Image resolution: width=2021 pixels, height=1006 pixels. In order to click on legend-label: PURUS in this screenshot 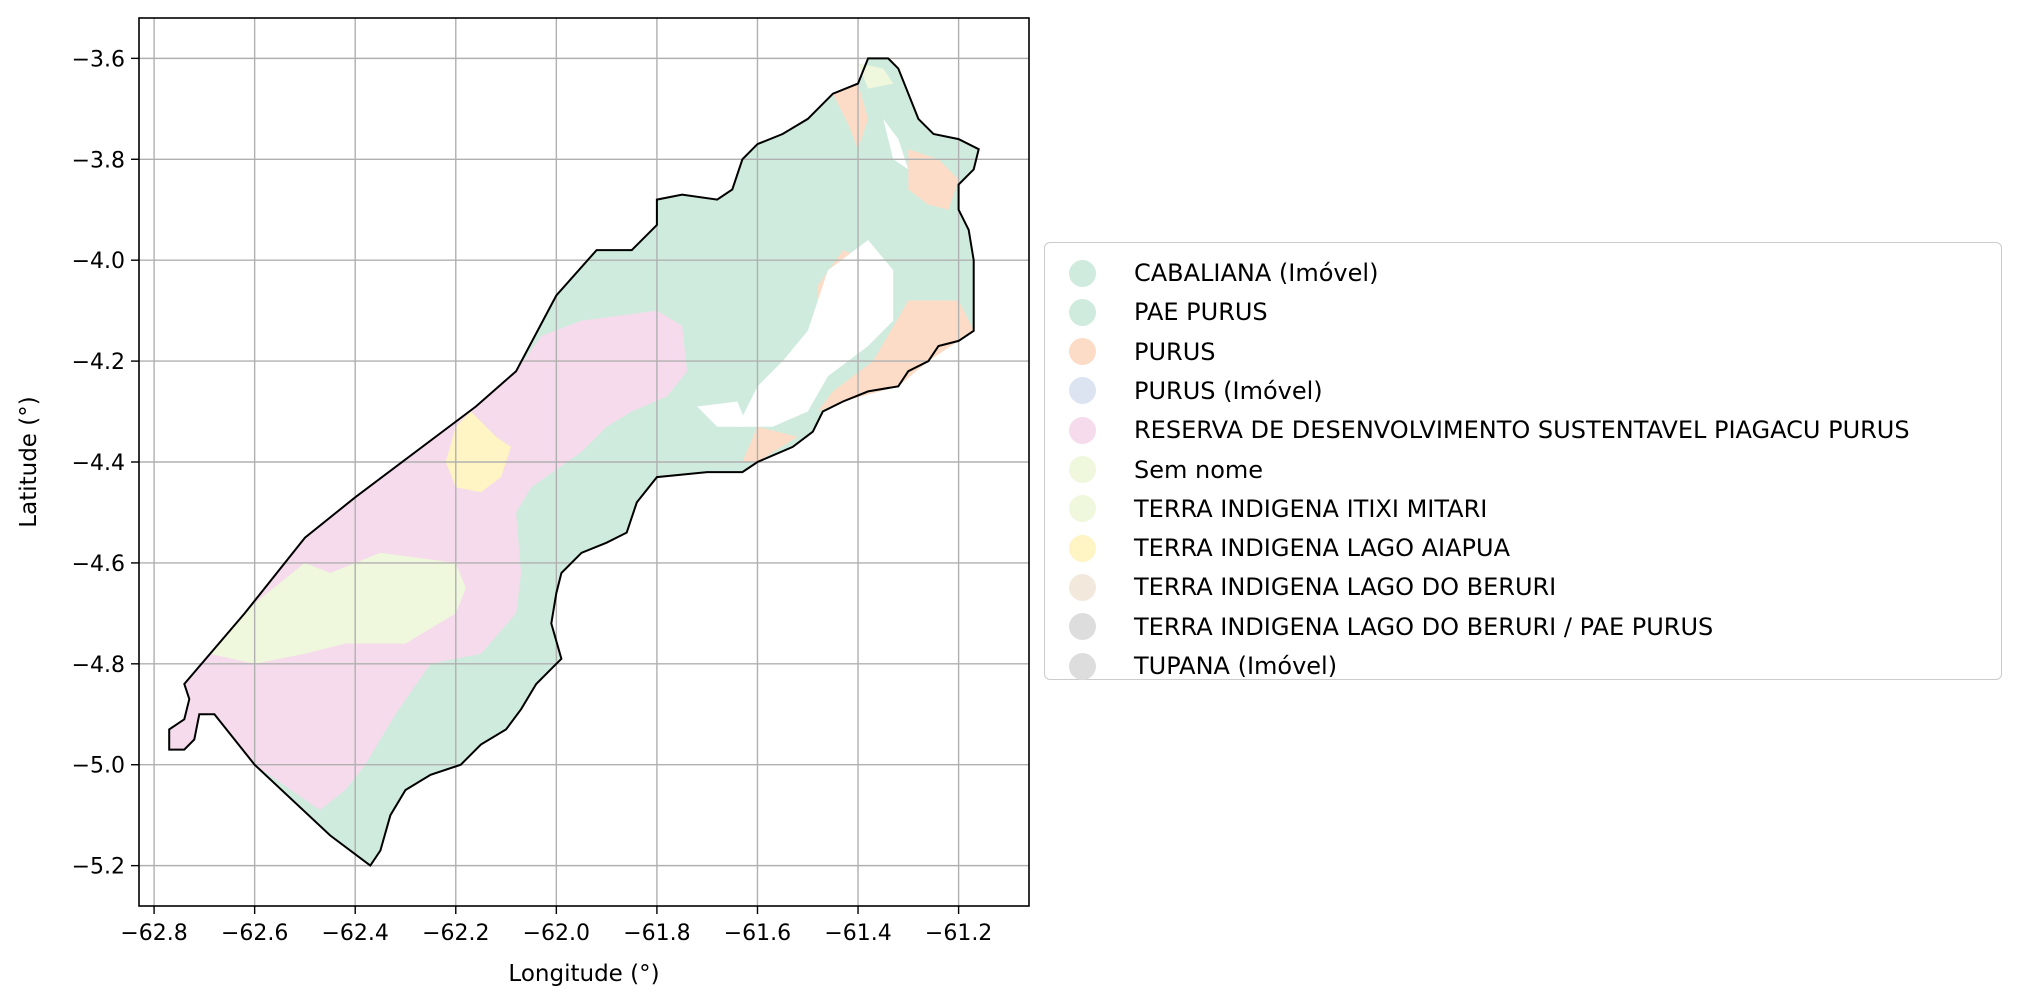, I will do `click(1175, 351)`.